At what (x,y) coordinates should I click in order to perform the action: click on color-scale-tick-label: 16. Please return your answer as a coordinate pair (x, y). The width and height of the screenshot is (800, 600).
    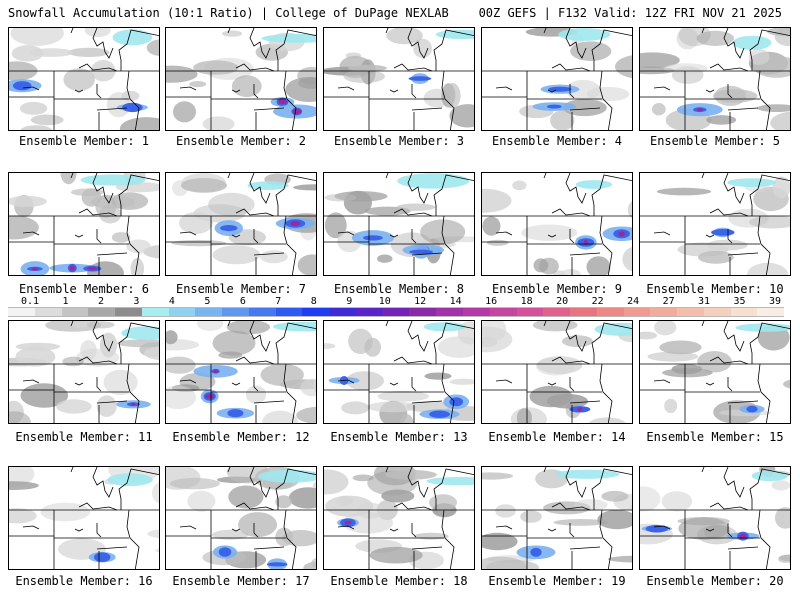
    Looking at the image, I should click on (491, 301).